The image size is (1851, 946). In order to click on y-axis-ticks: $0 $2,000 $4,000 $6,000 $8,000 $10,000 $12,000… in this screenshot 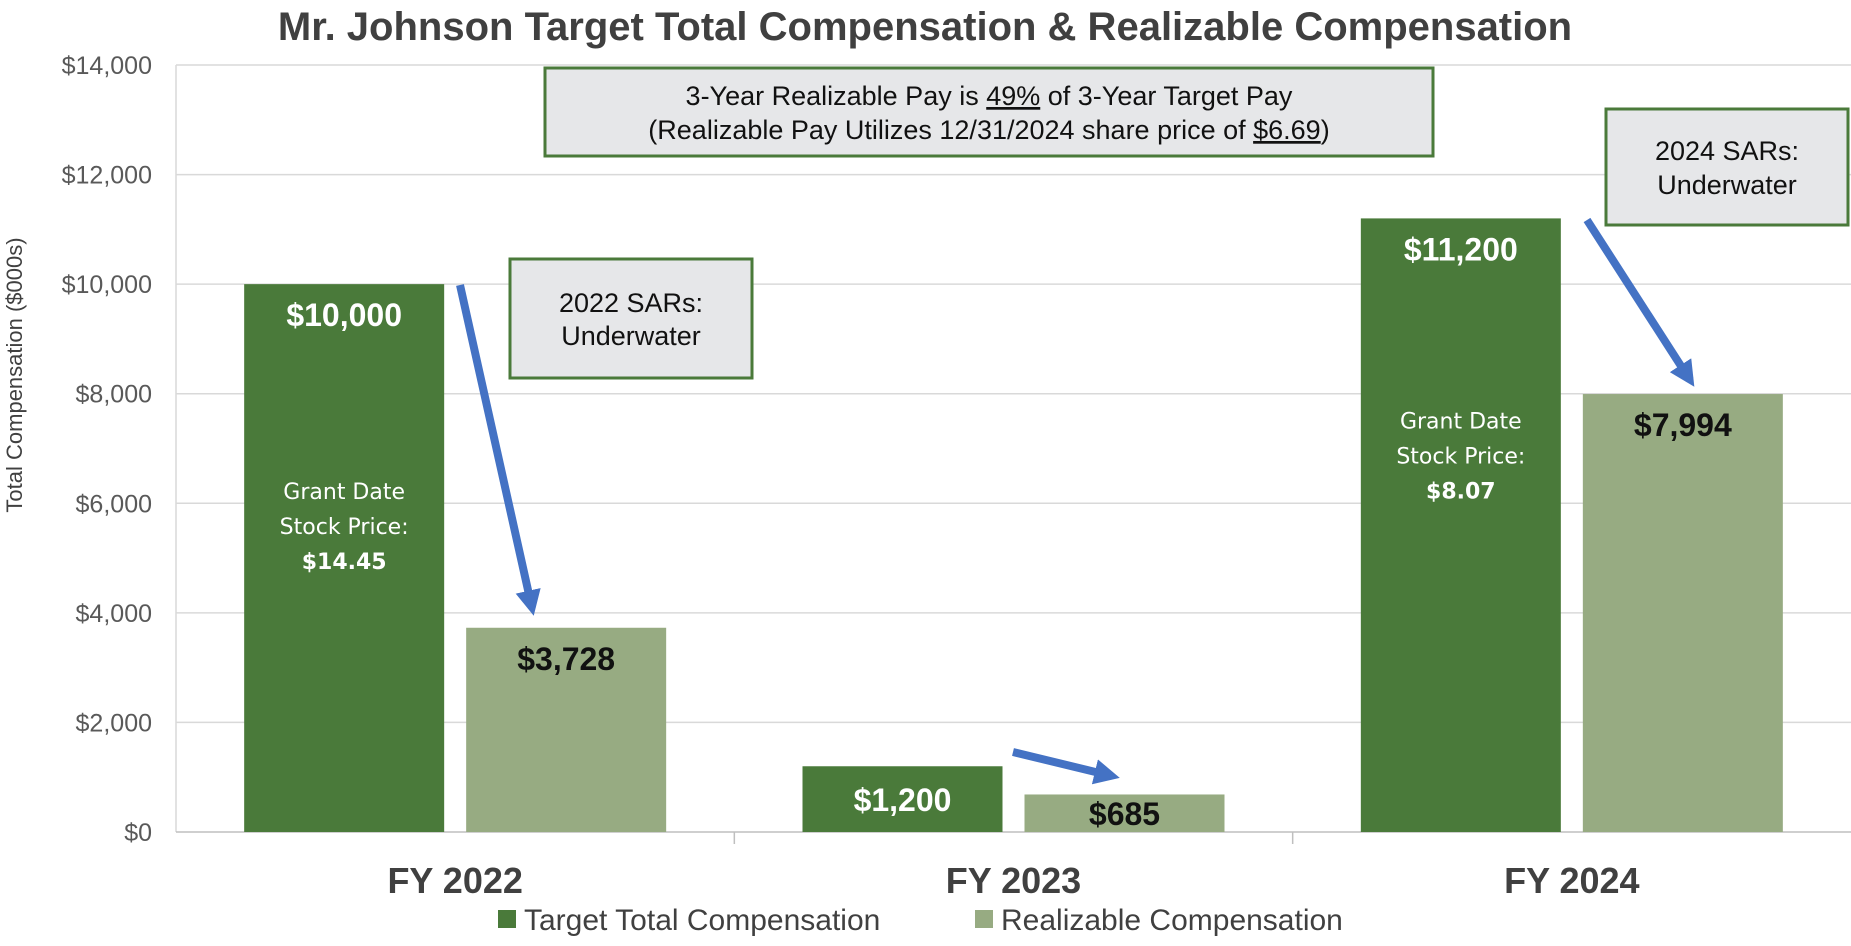, I will do `click(107, 449)`.